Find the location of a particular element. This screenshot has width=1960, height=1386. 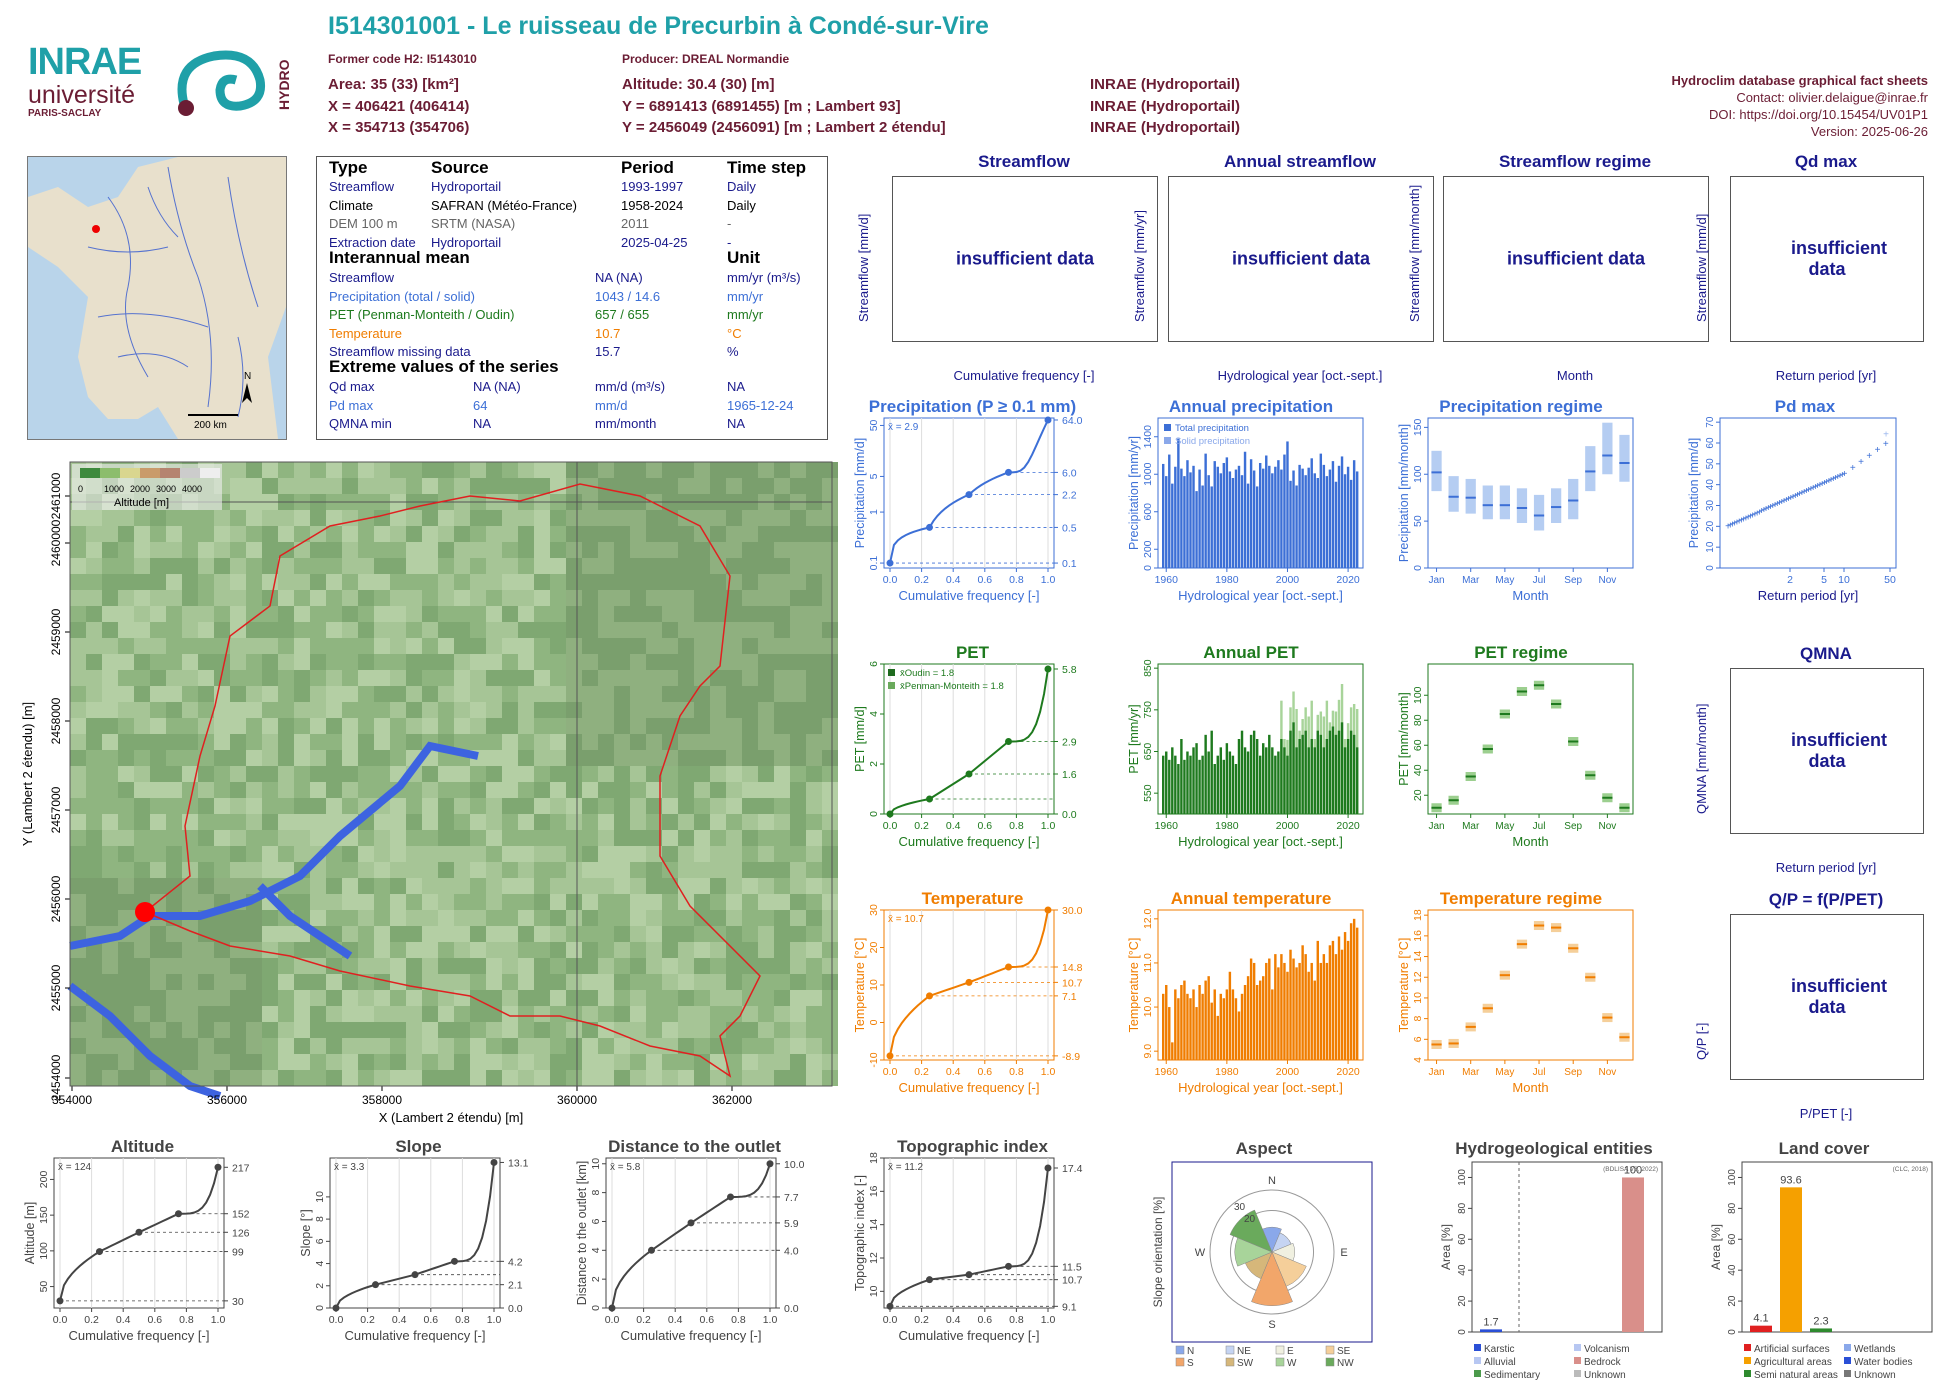

precip_regime-xtick: Mar is located at coordinates (1471, 580).